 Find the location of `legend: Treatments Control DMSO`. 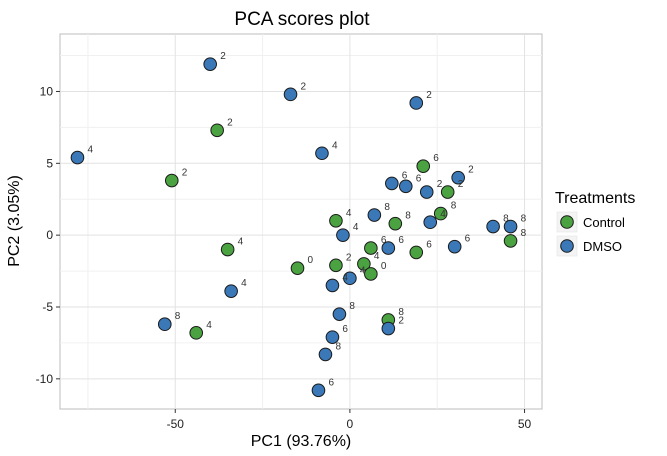

legend: Treatments Control DMSO is located at coordinates (595, 223).